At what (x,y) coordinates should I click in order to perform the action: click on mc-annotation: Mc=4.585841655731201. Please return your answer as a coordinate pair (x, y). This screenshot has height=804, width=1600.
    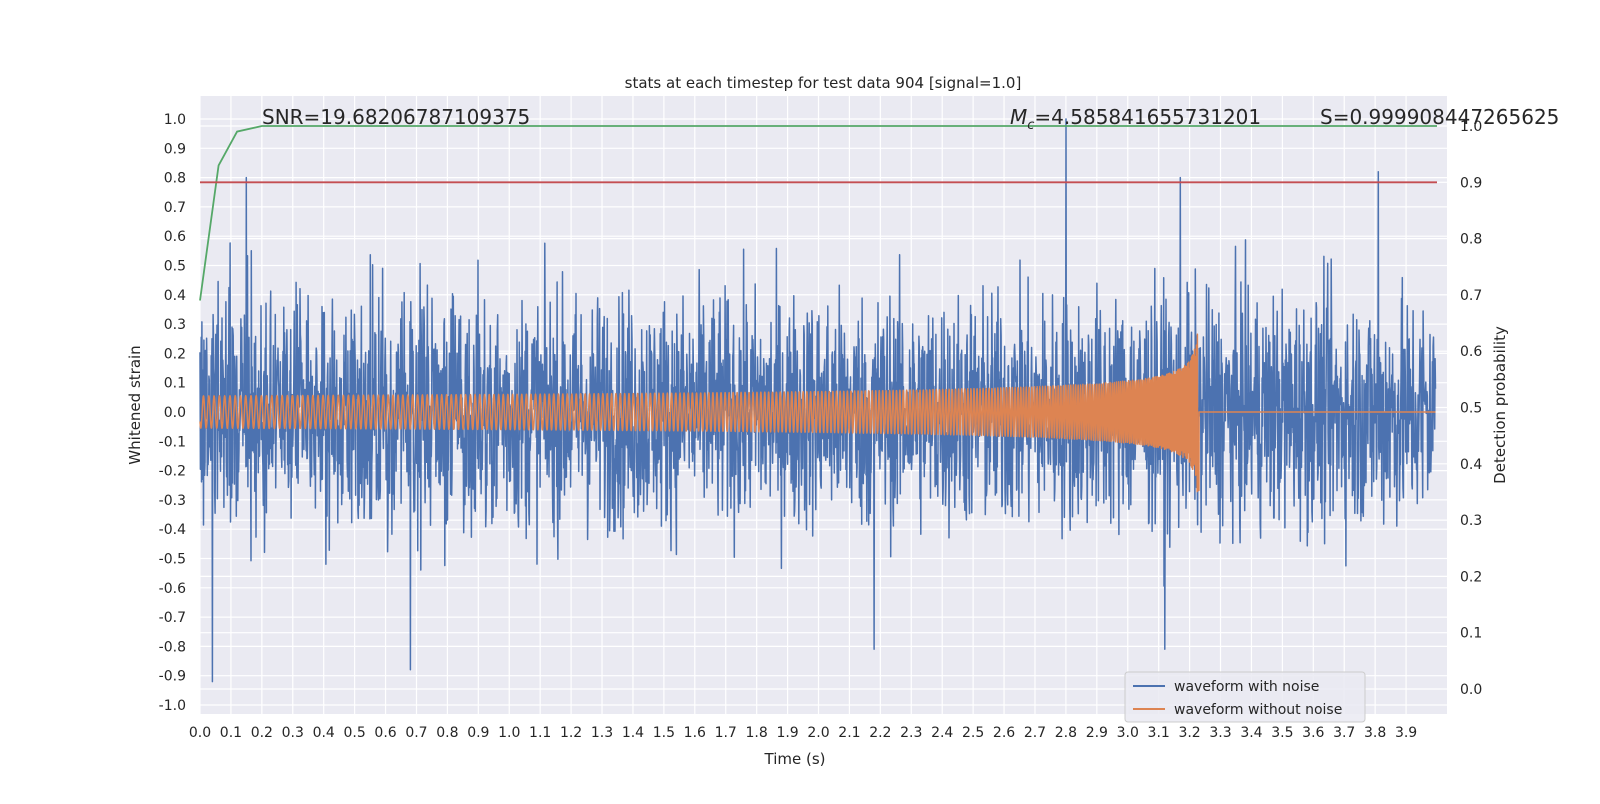
    Looking at the image, I should click on (1135, 119).